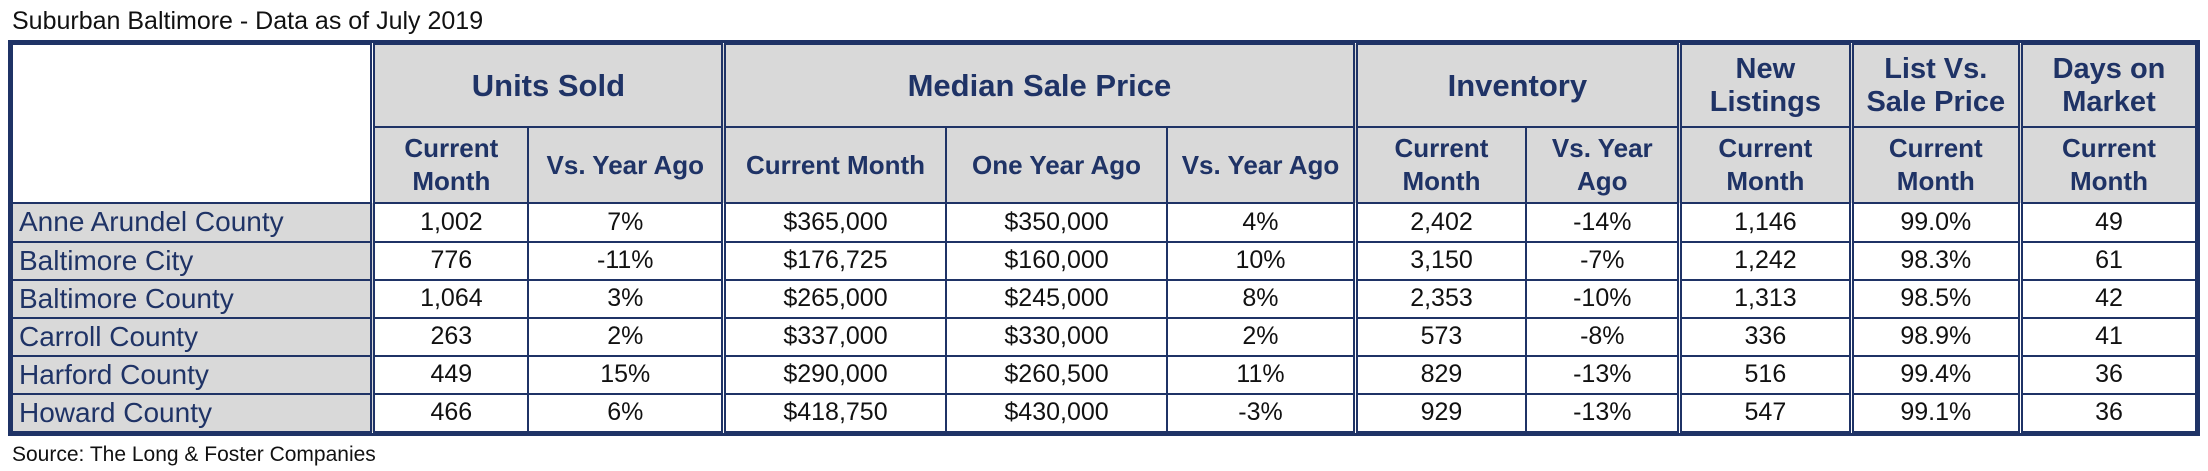 The height and width of the screenshot is (471, 2208). Describe the element at coordinates (192, 413) in the screenshot. I see `row-county-name: Howard County` at that location.